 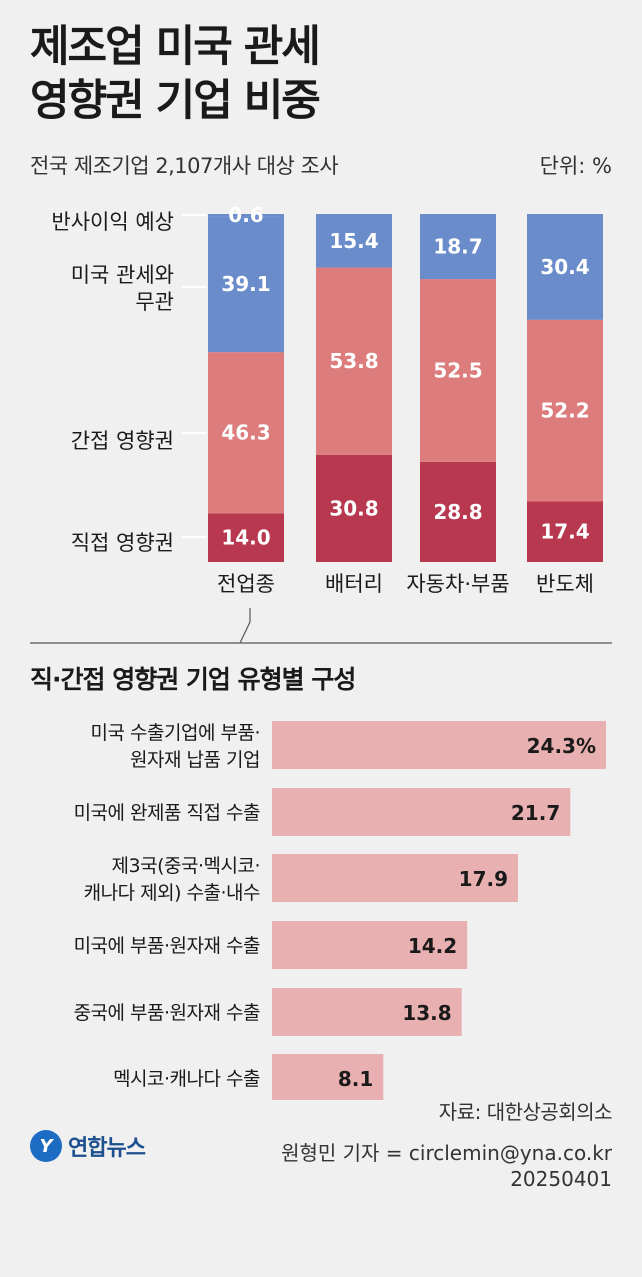 I want to click on data-label: 14.0, so click(x=245, y=538).